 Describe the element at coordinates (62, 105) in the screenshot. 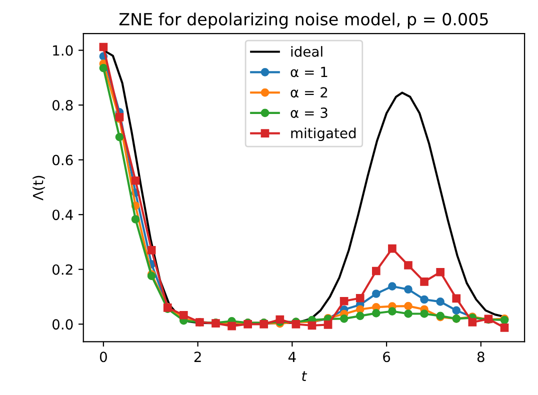

I see `y-tick-label: 0.8` at that location.